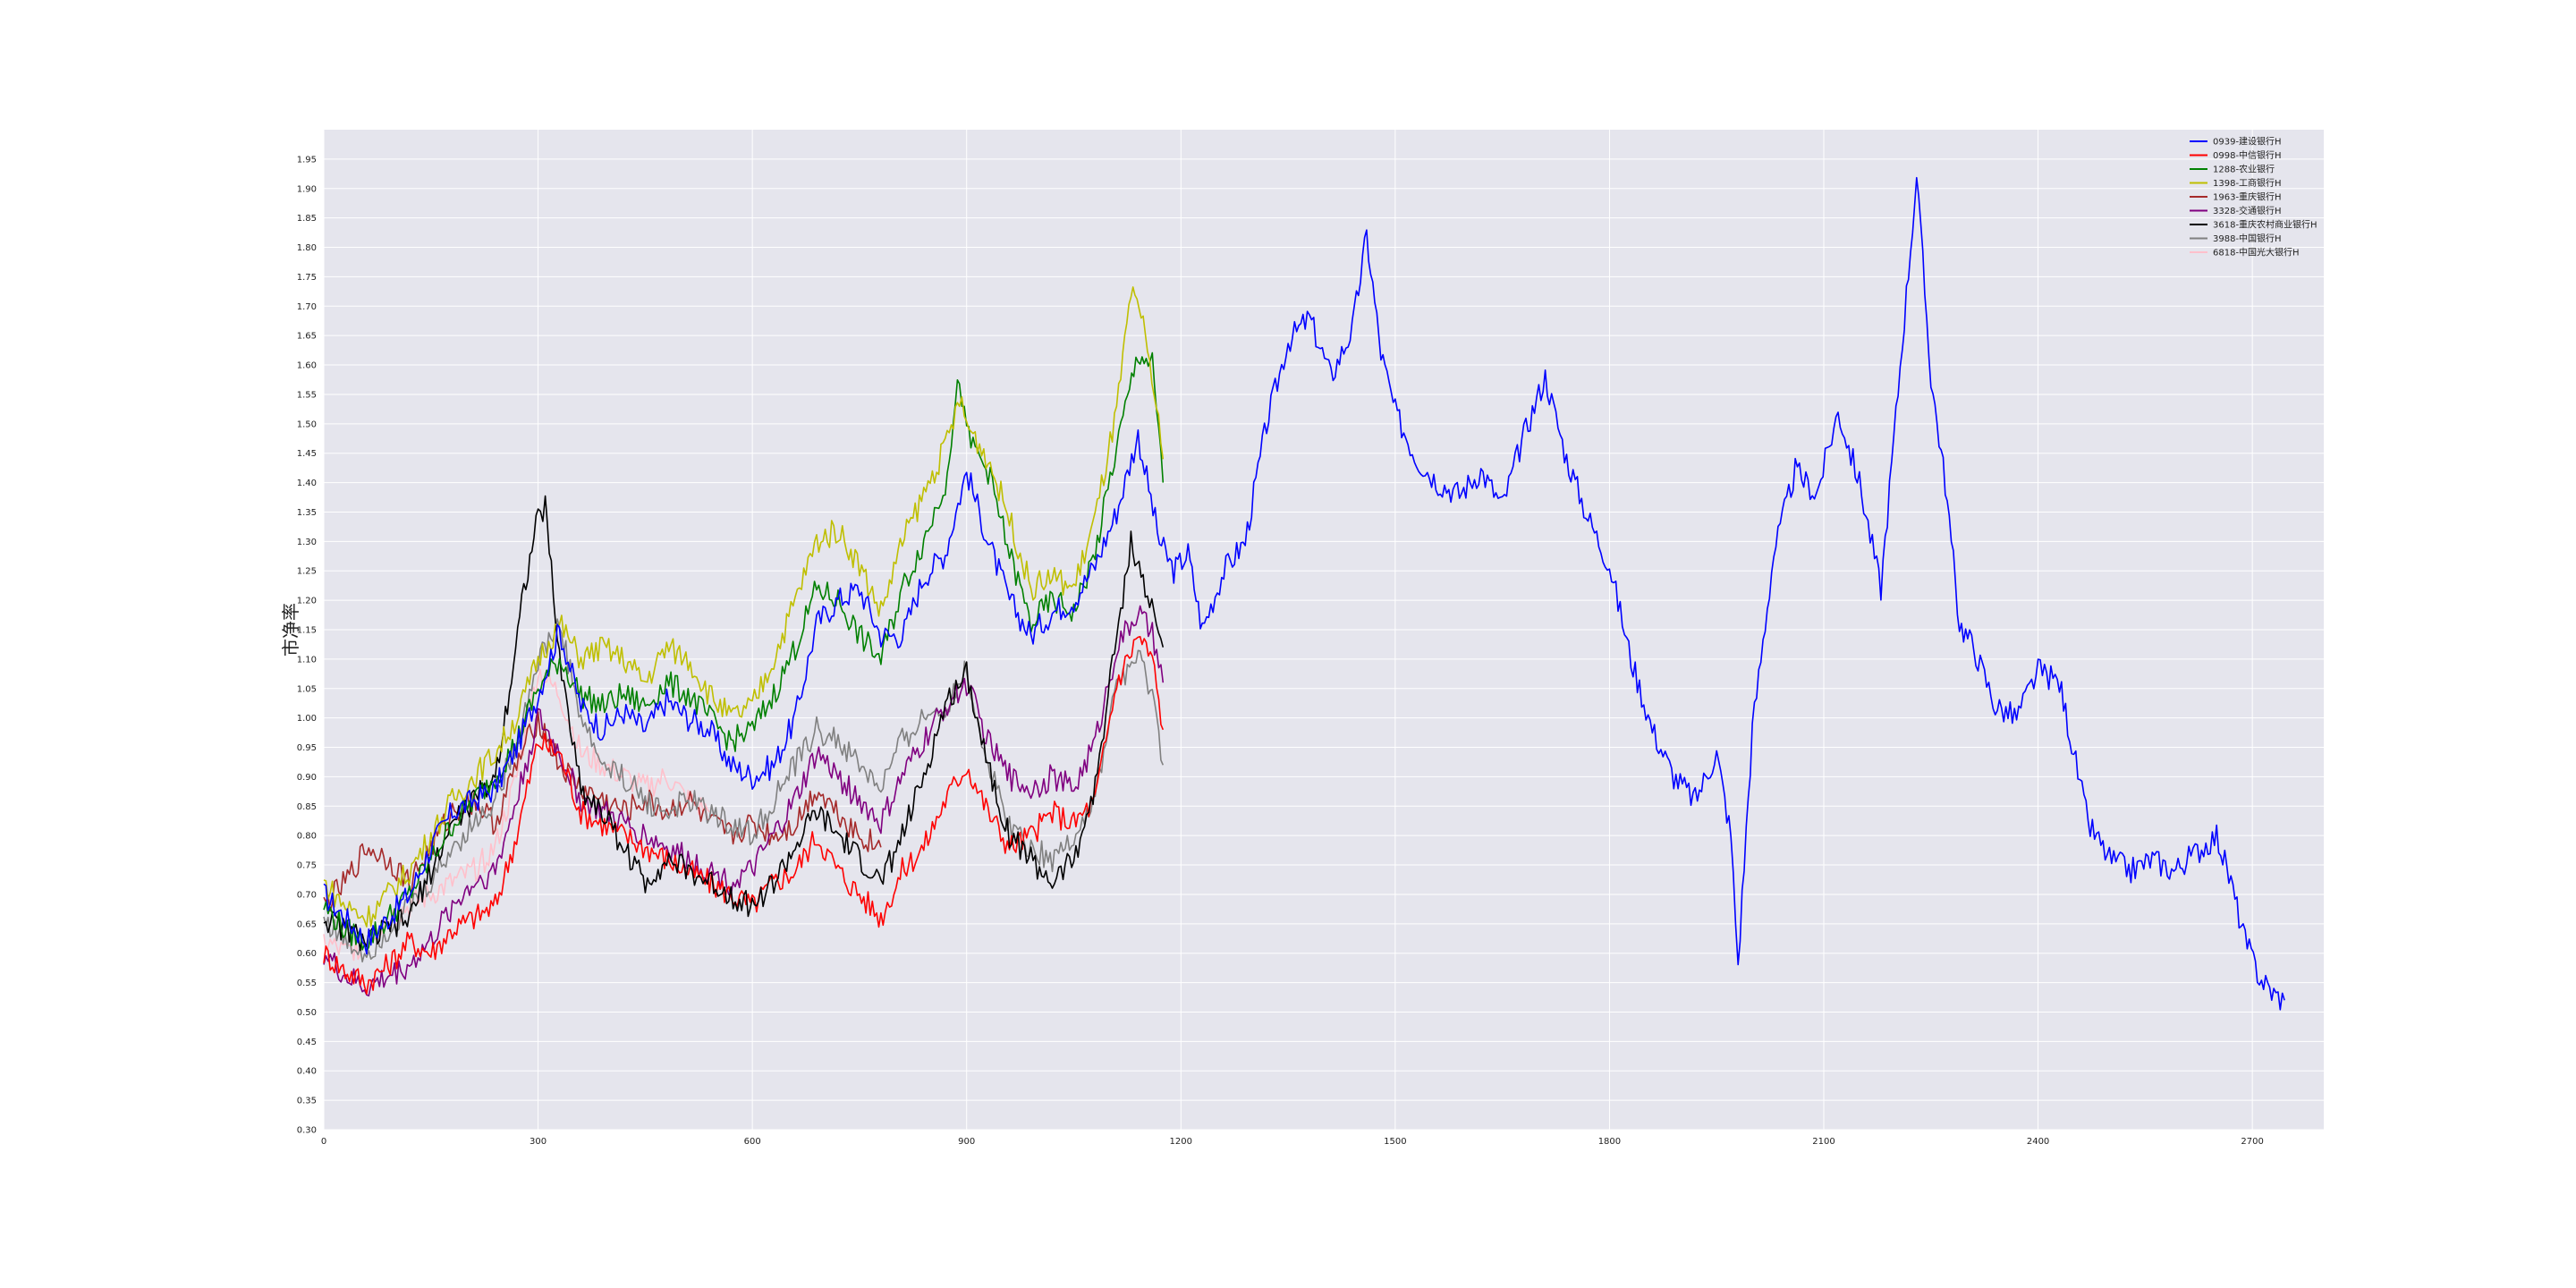 The width and height of the screenshot is (2576, 1288). Describe the element at coordinates (307, 307) in the screenshot. I see `y-tick-label: 1.70` at that location.